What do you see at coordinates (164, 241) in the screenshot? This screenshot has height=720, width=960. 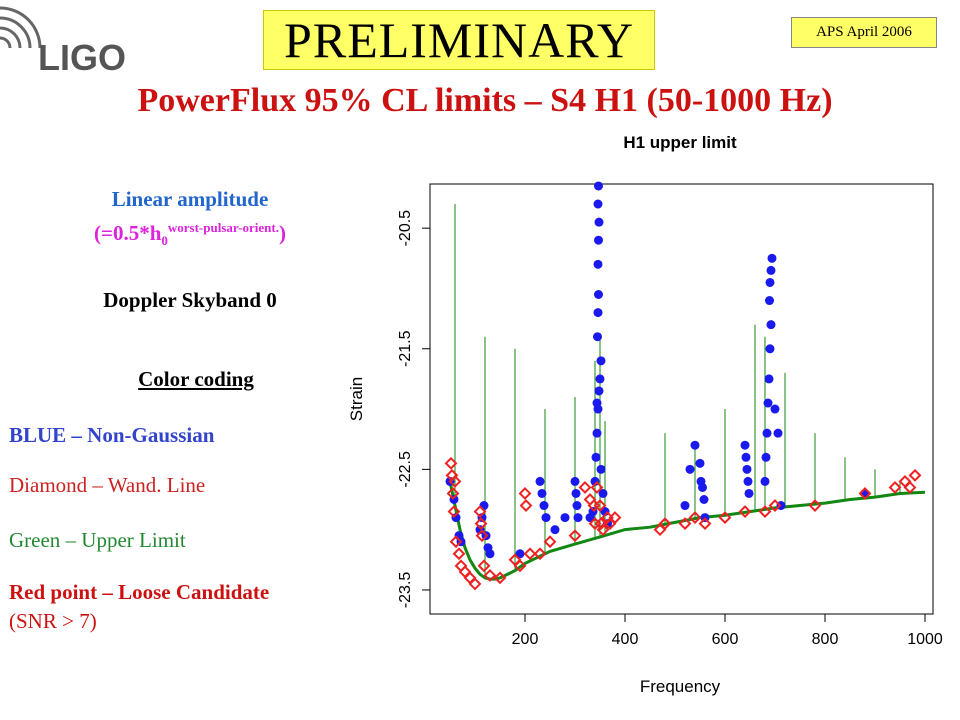 I see `orientation-sub: 0` at bounding box center [164, 241].